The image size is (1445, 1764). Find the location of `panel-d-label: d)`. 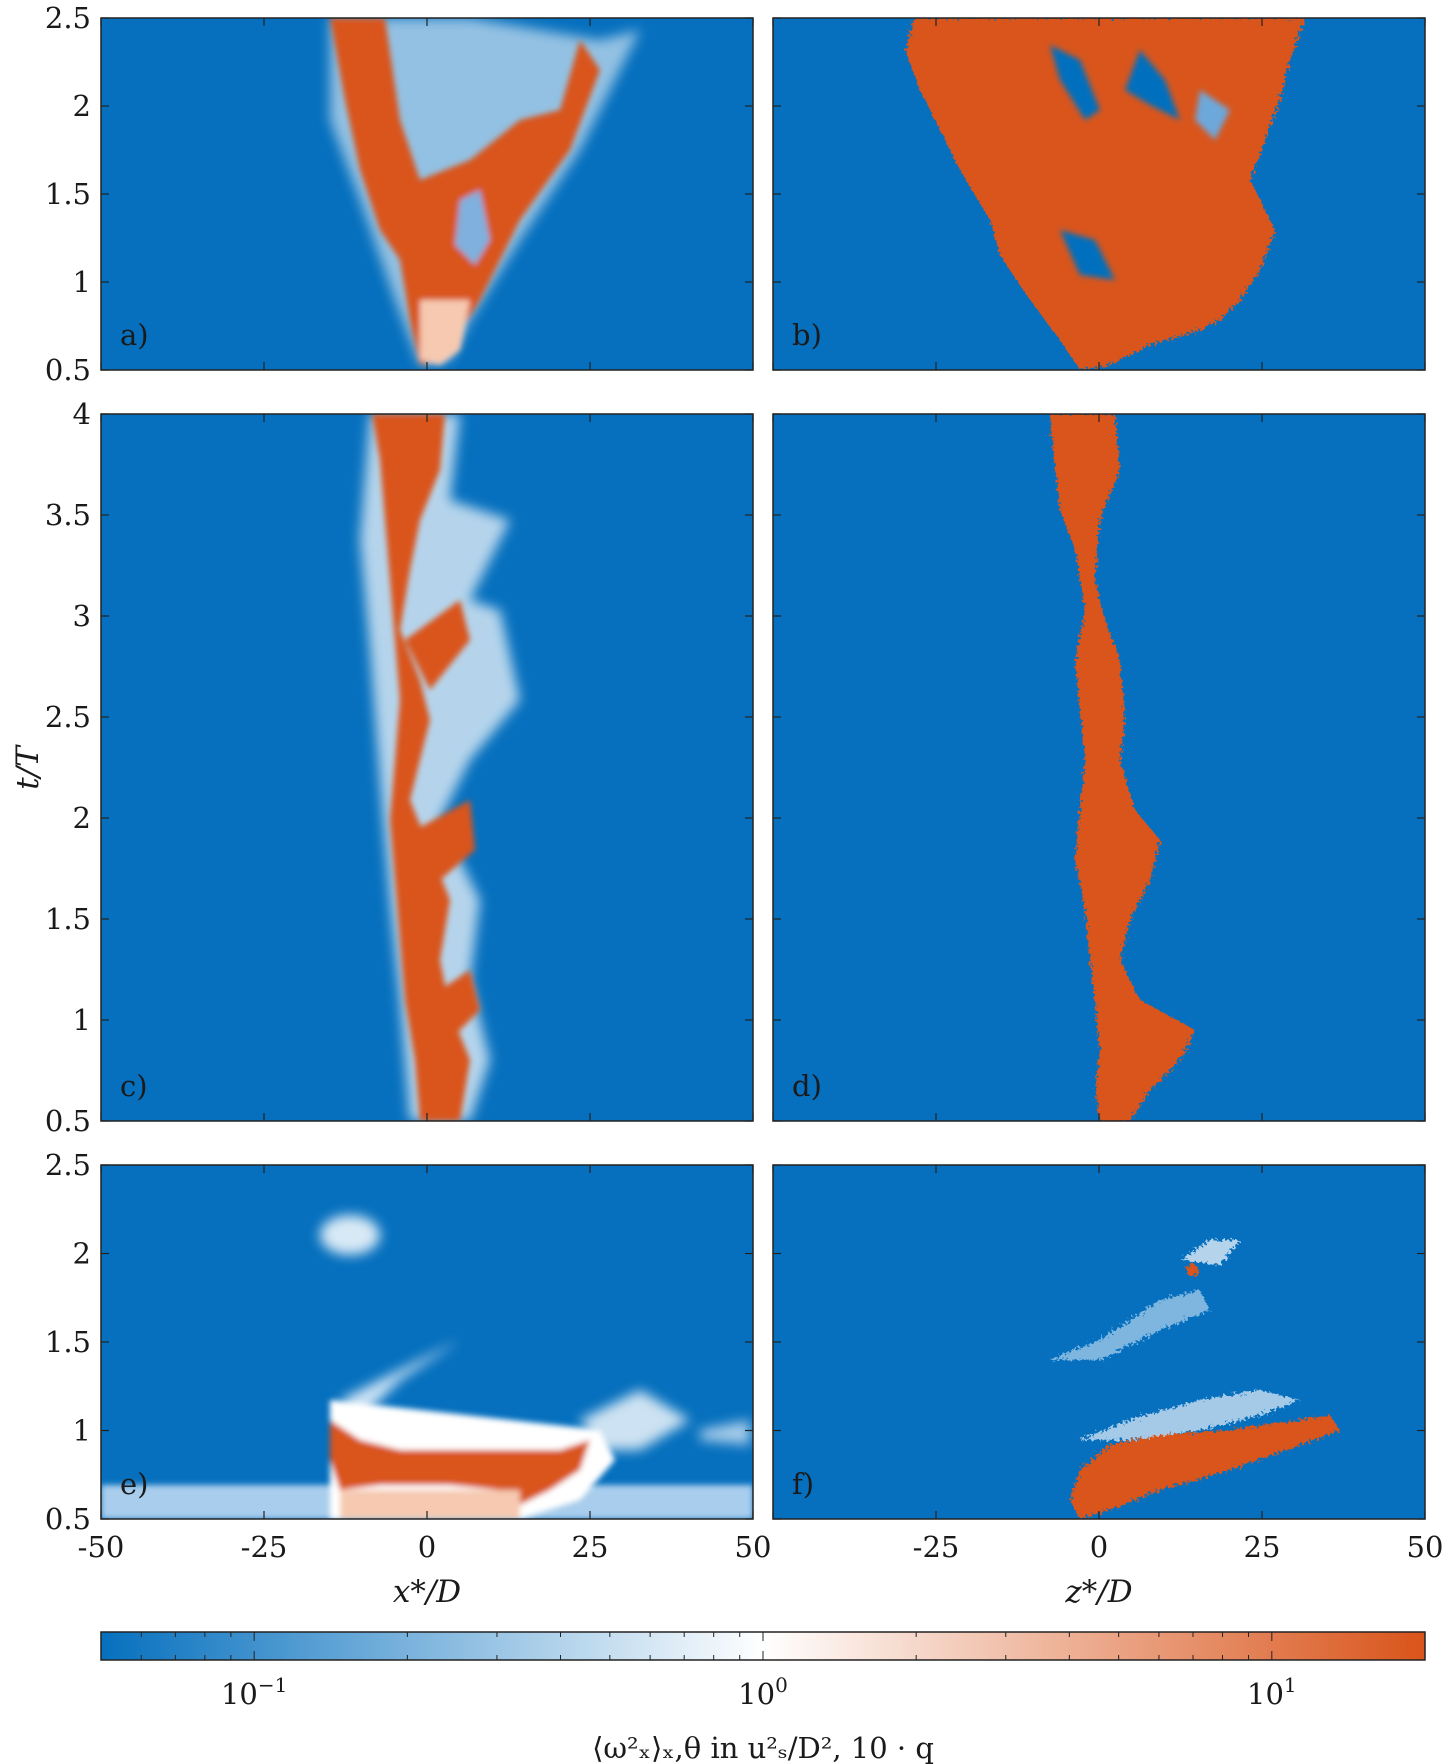

panel-d-label: d) is located at coordinates (807, 1086).